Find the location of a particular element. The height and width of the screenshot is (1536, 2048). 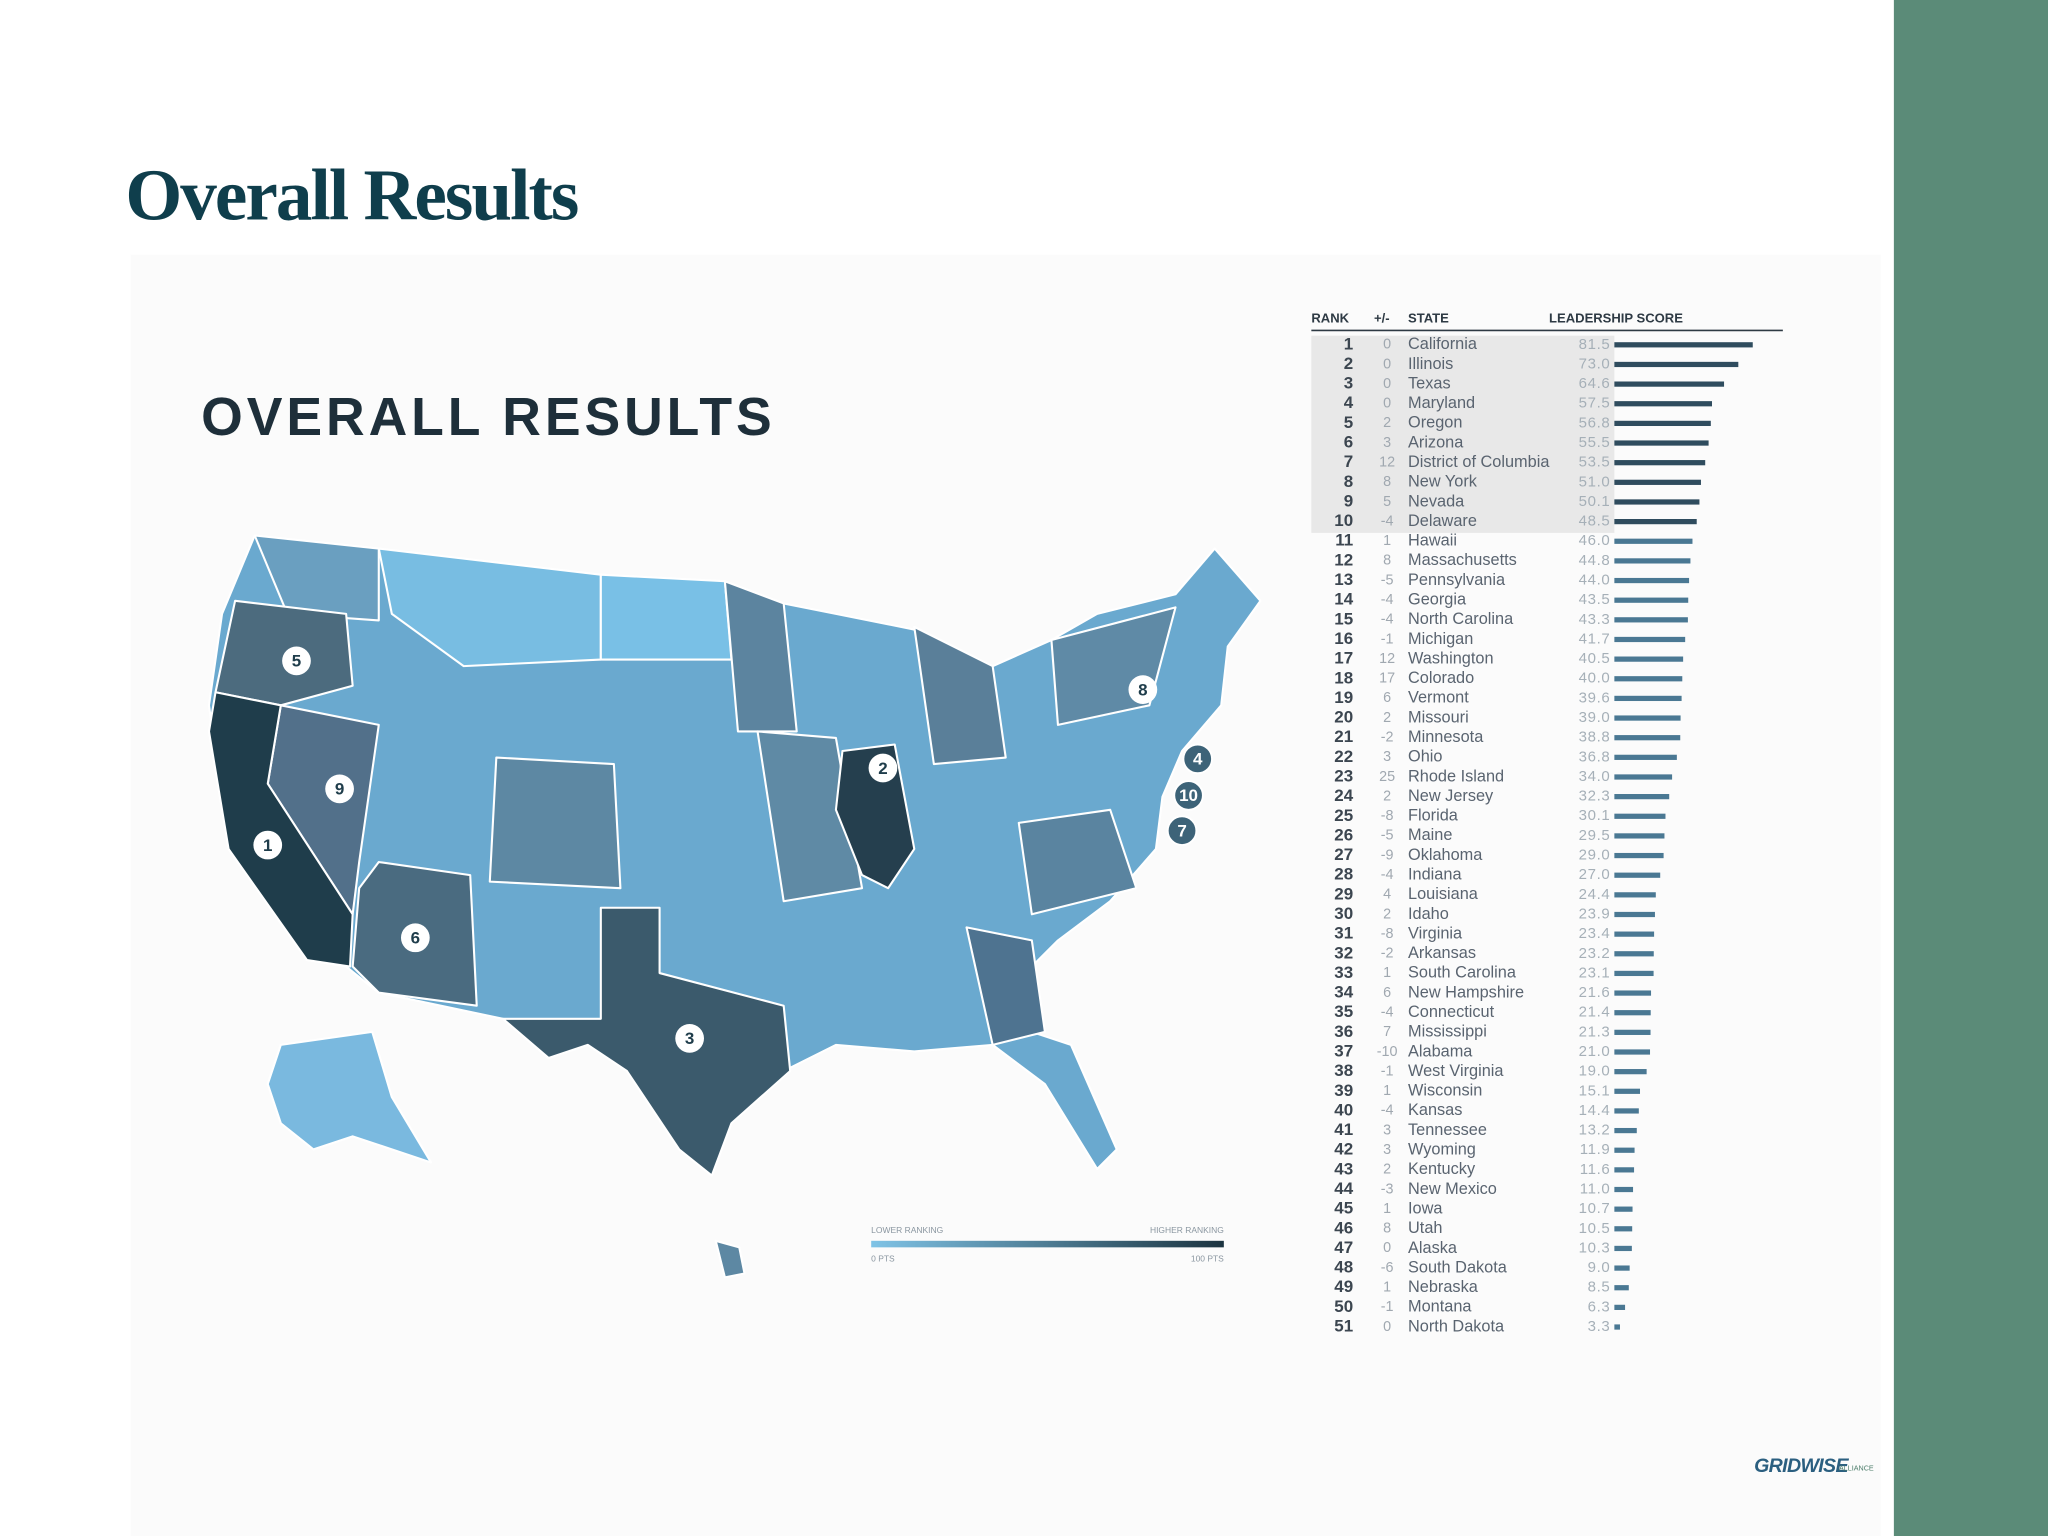

rank: 50 is located at coordinates (1343, 1306).